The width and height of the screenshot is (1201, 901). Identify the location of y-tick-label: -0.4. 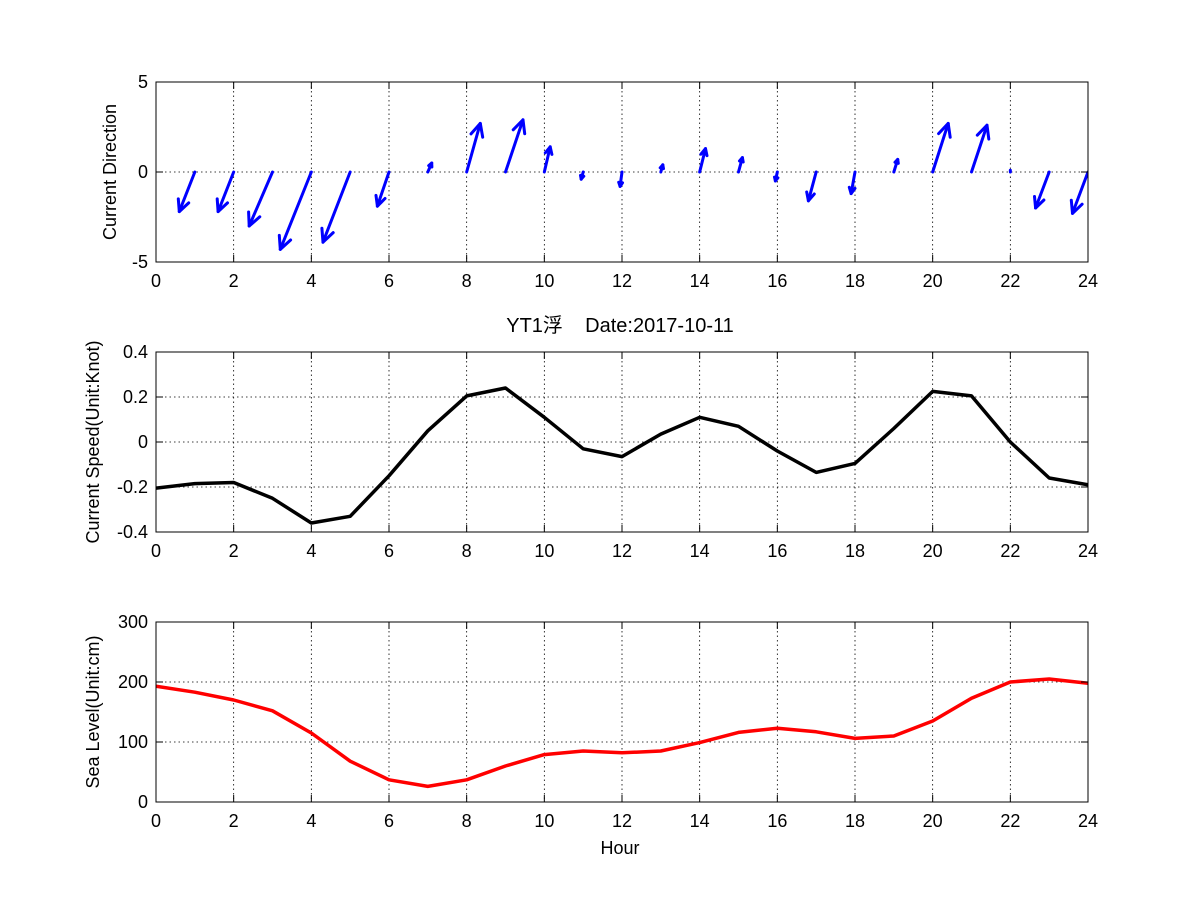
(132, 532).